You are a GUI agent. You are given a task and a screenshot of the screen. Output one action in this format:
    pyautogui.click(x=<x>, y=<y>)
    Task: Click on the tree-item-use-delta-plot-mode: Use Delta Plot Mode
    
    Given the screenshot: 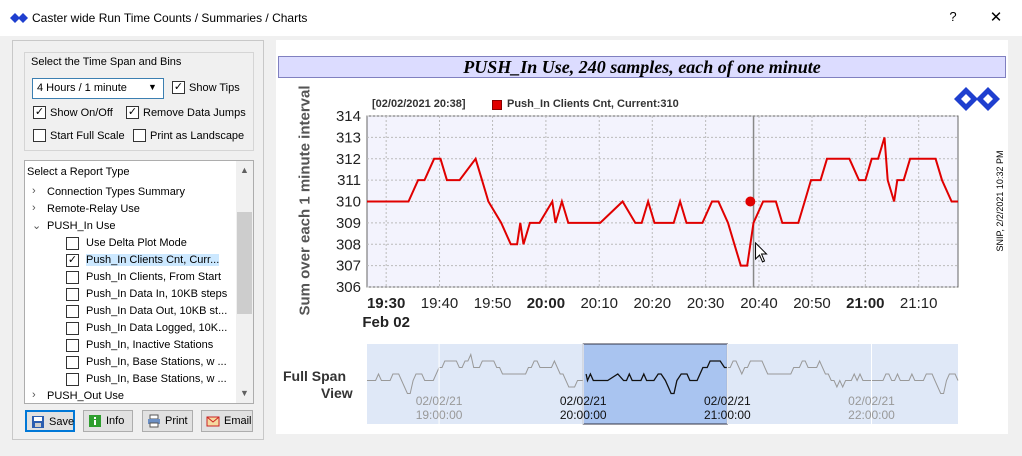 What is the action you would take?
    pyautogui.click(x=130, y=243)
    